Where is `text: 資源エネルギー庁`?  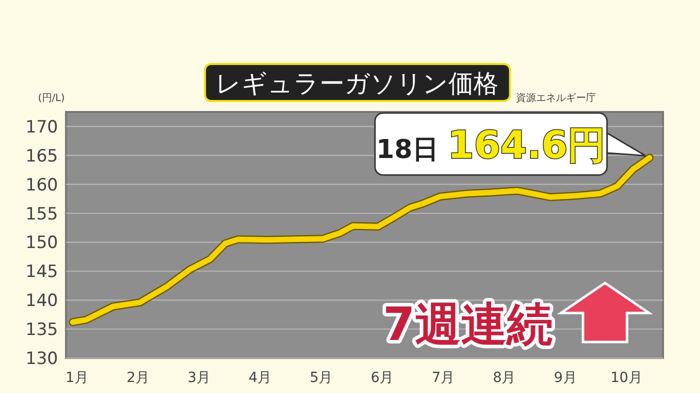 text: 資源エネルギー庁 is located at coordinates (556, 98).